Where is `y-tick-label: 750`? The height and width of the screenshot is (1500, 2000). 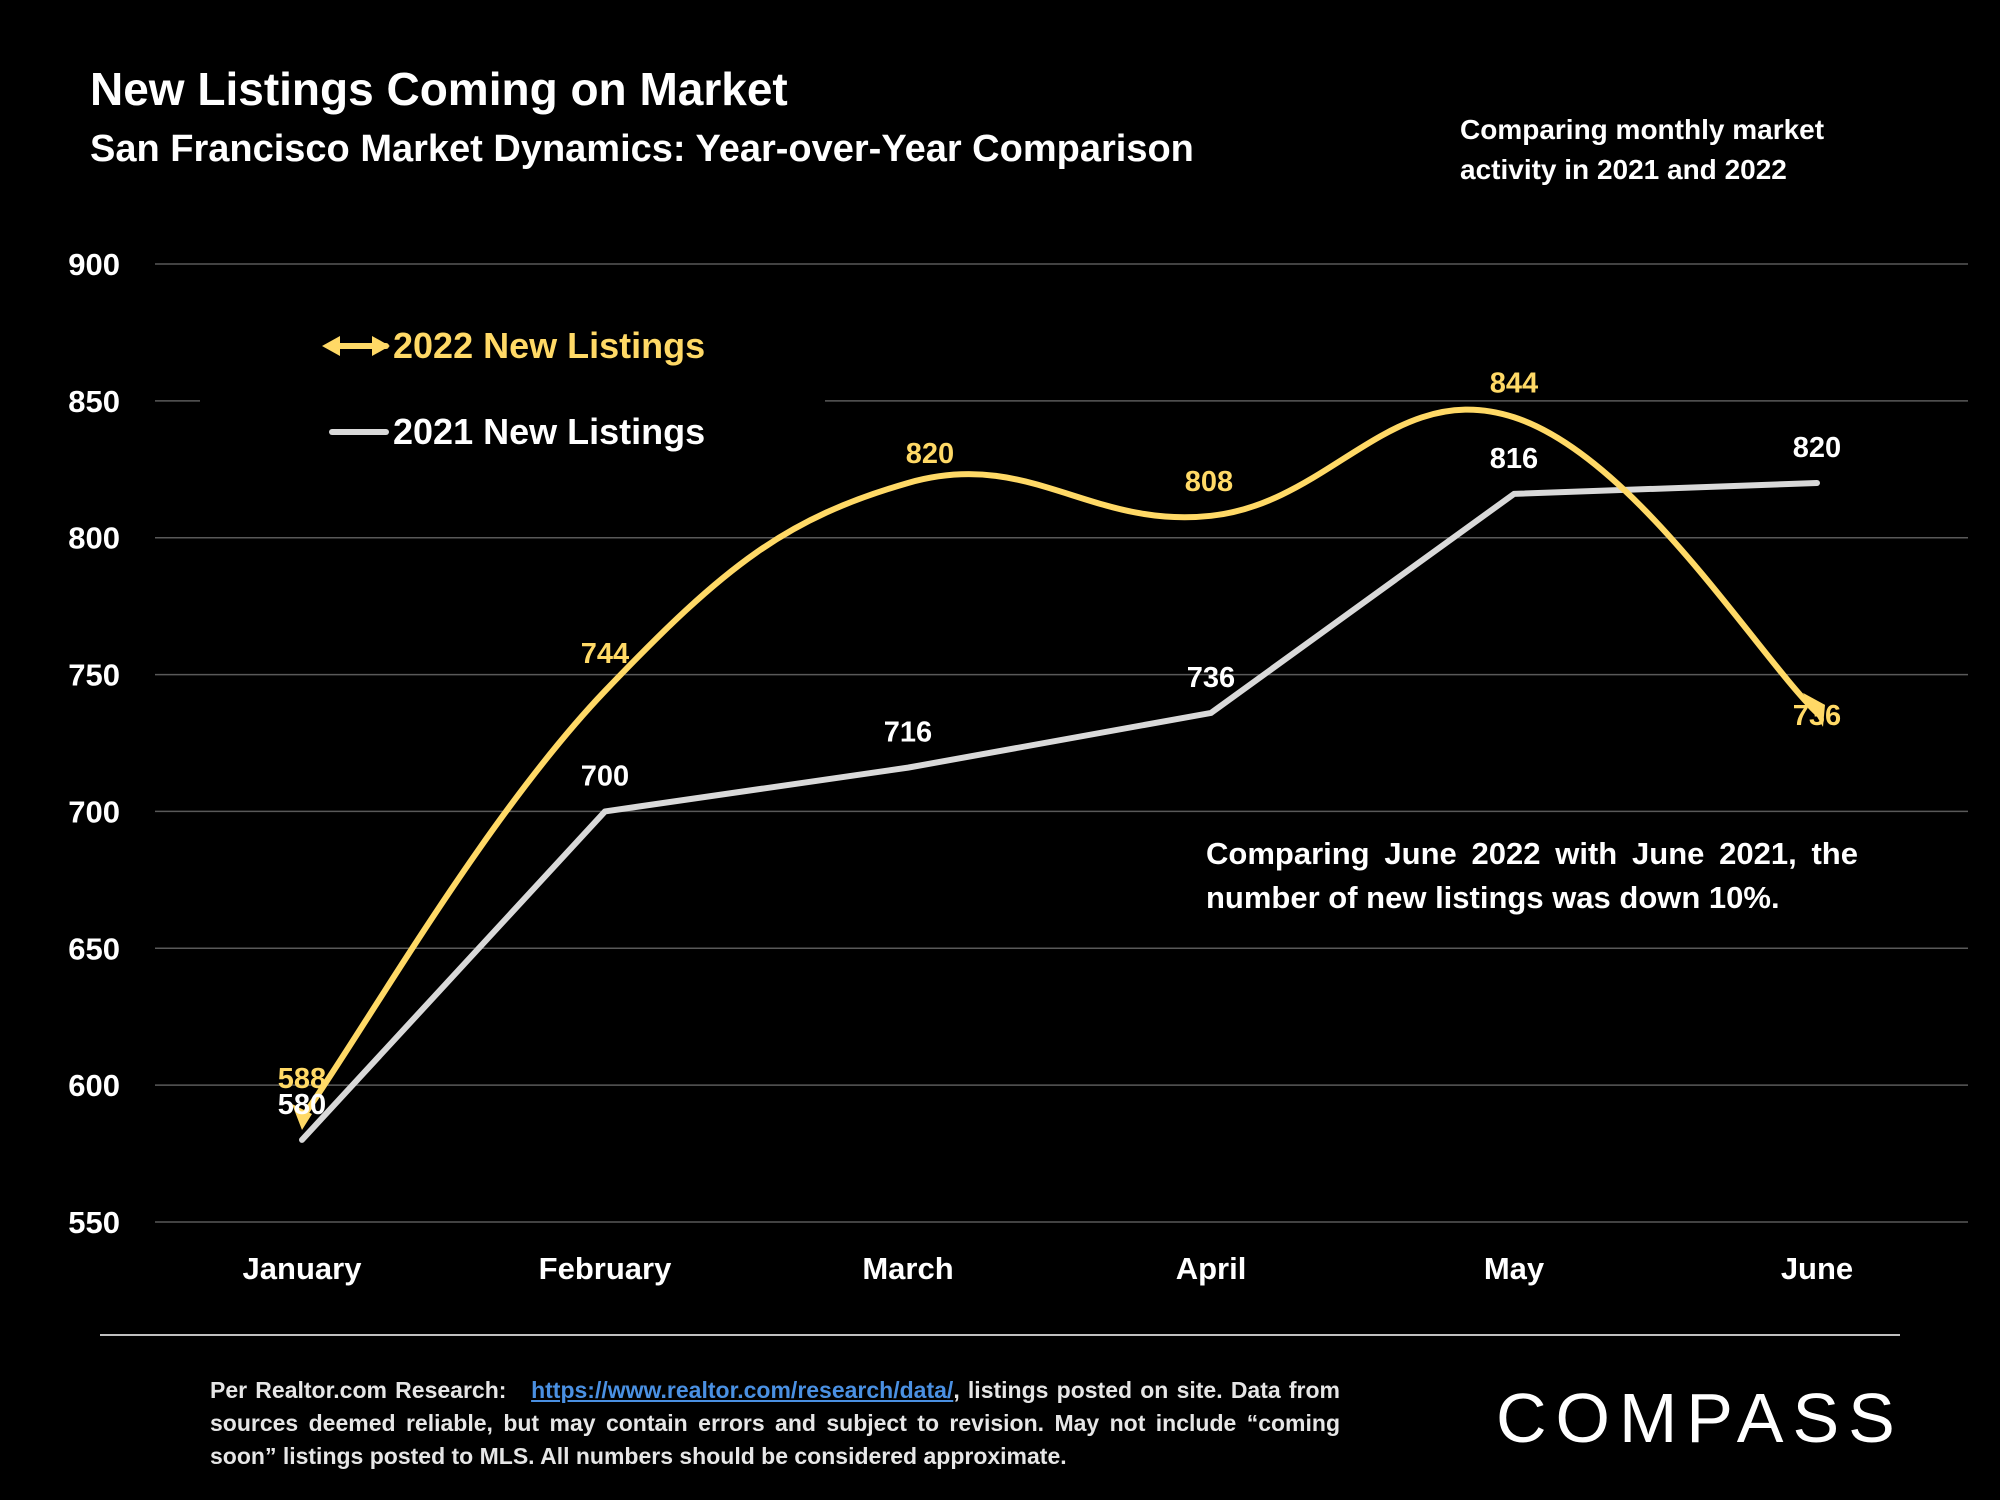
y-tick-label: 750 is located at coordinates (94, 675).